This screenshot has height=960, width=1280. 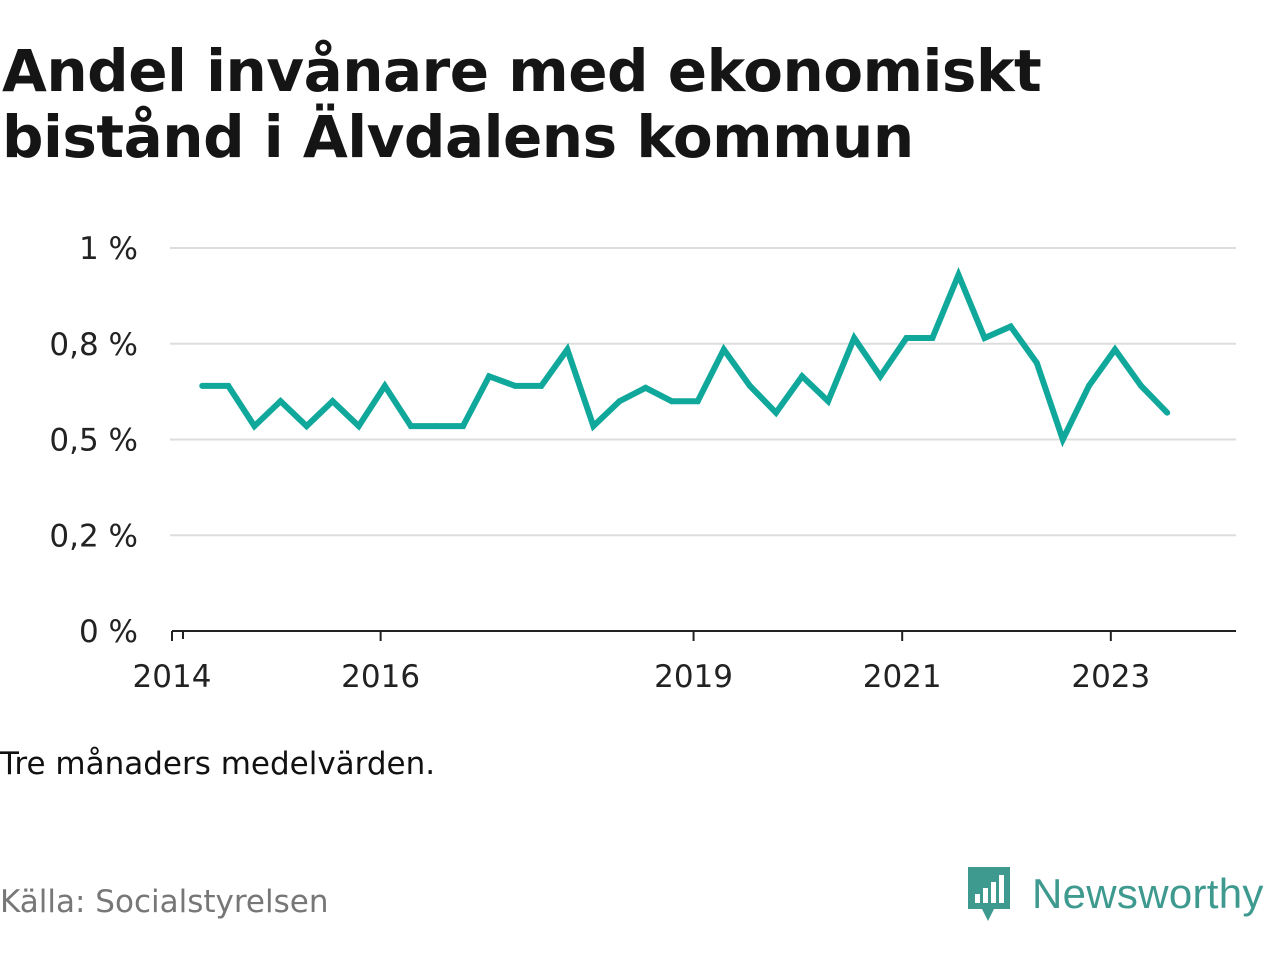 I want to click on y-tick-label: 1 %, so click(x=108, y=249).